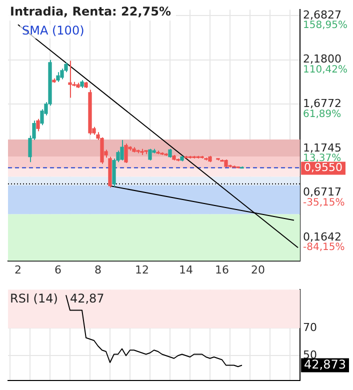 The width and height of the screenshot is (353, 390). Describe the element at coordinates (322, 103) in the screenshot. I see `y-tick-label: 1,6772` at that location.